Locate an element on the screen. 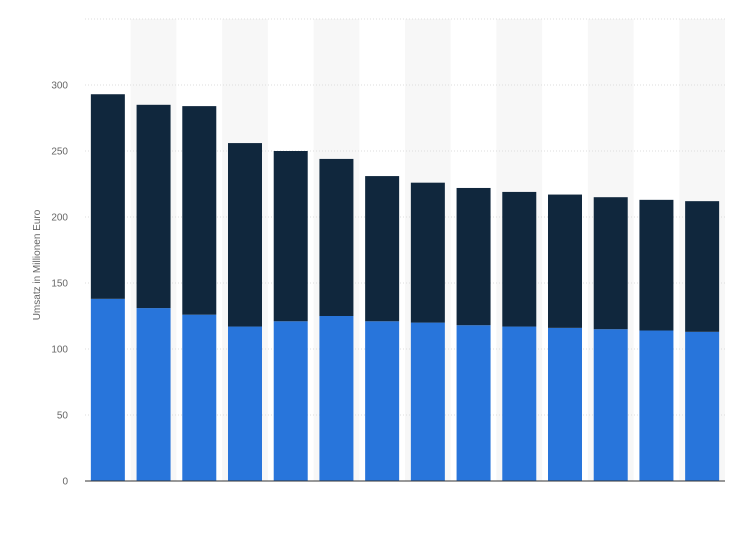 The width and height of the screenshot is (754, 560). y-tick-label: 300 is located at coordinates (59, 86).